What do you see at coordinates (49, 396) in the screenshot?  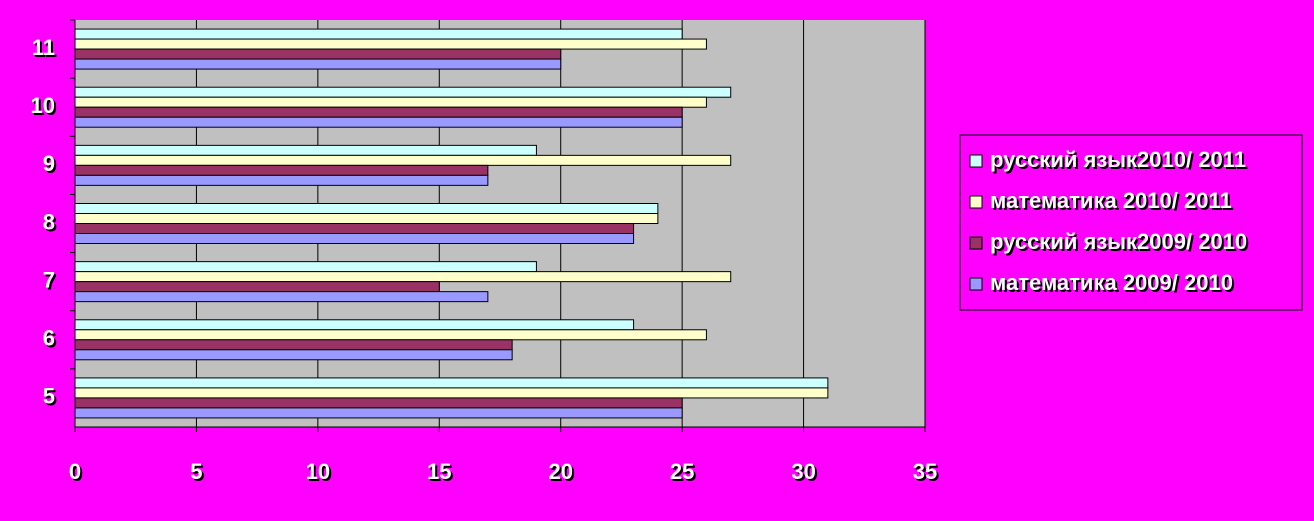 I see `y-tick-label: 5` at bounding box center [49, 396].